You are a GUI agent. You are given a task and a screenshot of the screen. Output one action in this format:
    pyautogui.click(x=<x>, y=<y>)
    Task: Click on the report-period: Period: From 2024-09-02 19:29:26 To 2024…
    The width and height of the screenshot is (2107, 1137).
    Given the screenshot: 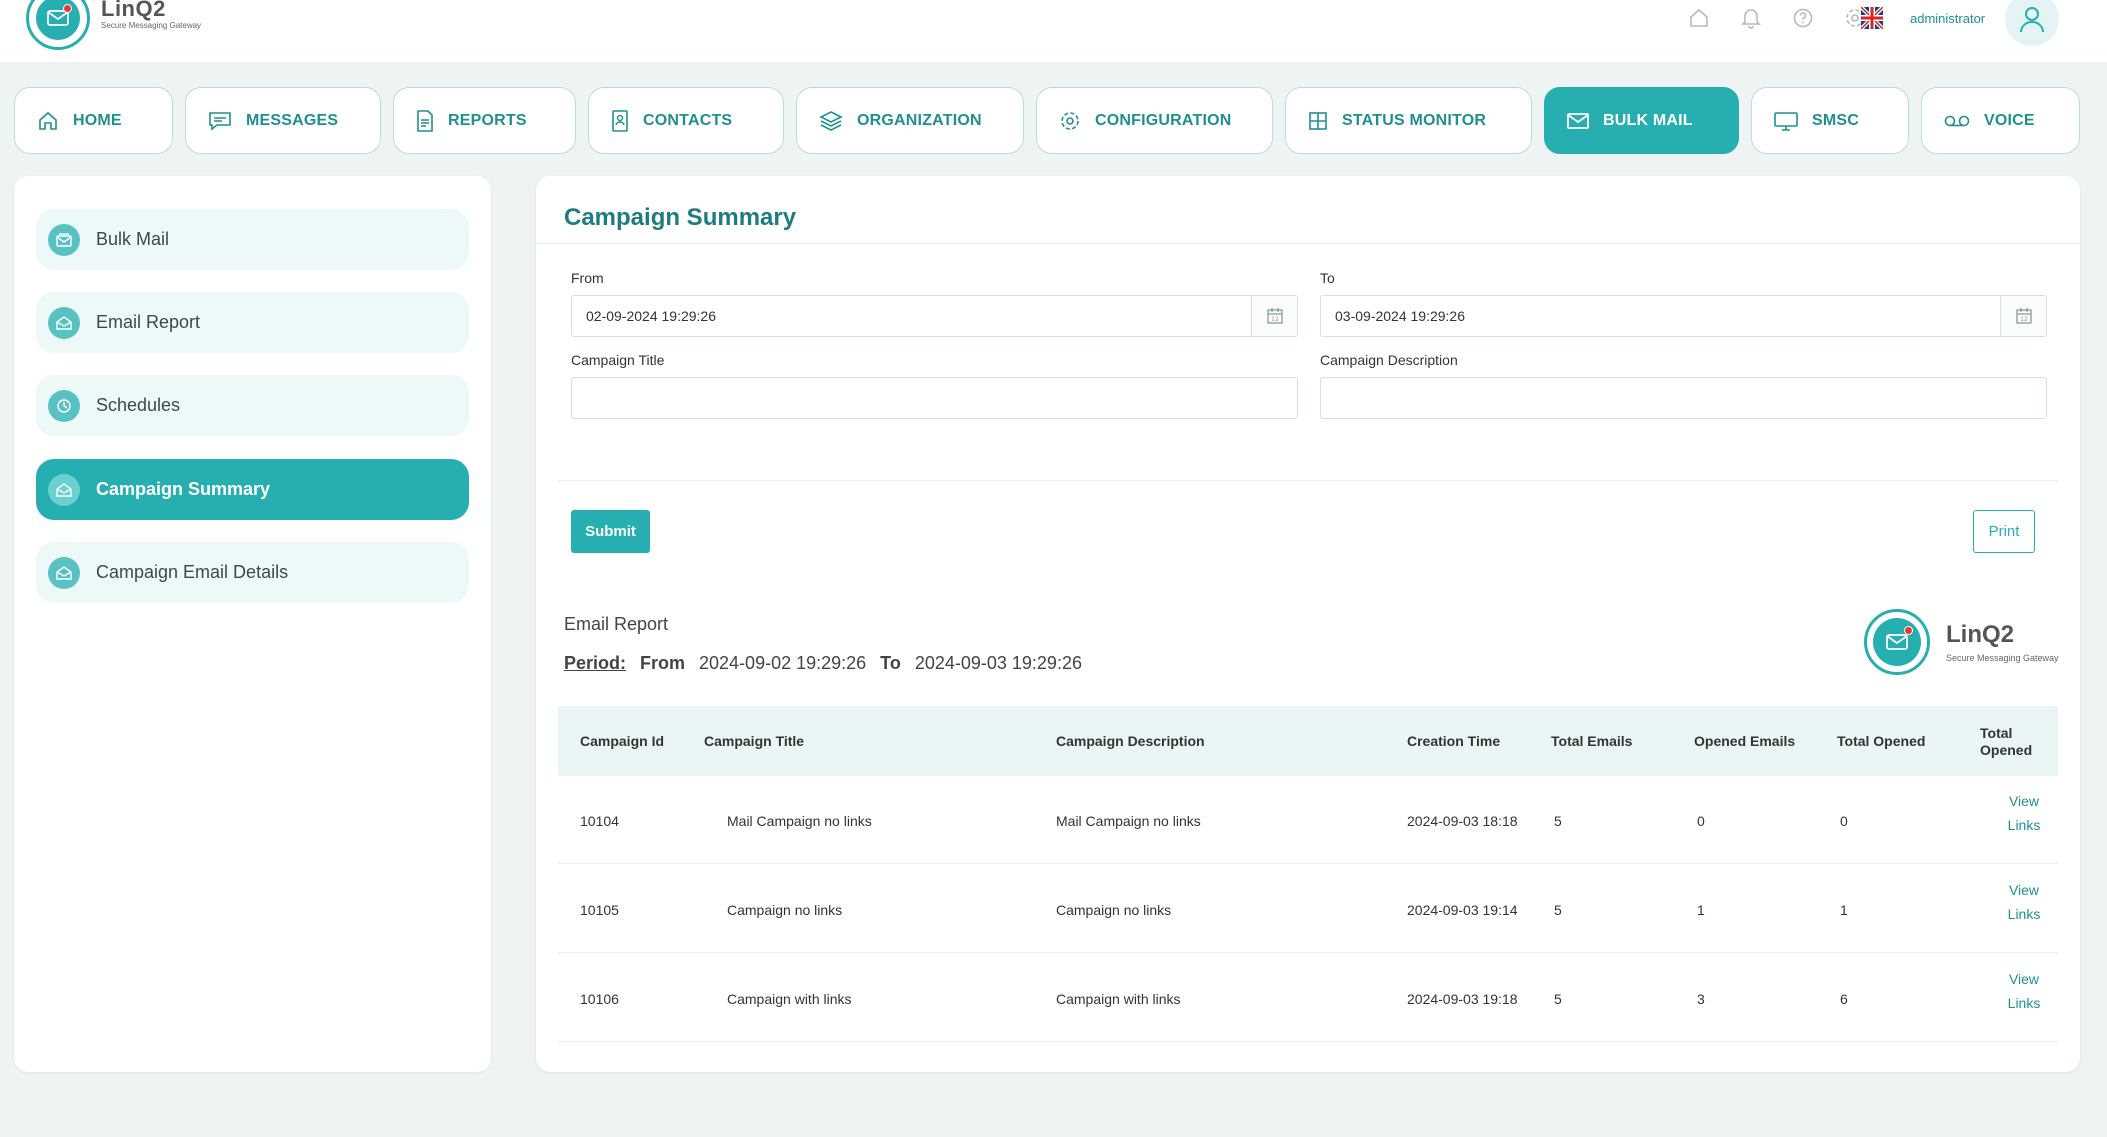 What is the action you would take?
    pyautogui.click(x=823, y=663)
    